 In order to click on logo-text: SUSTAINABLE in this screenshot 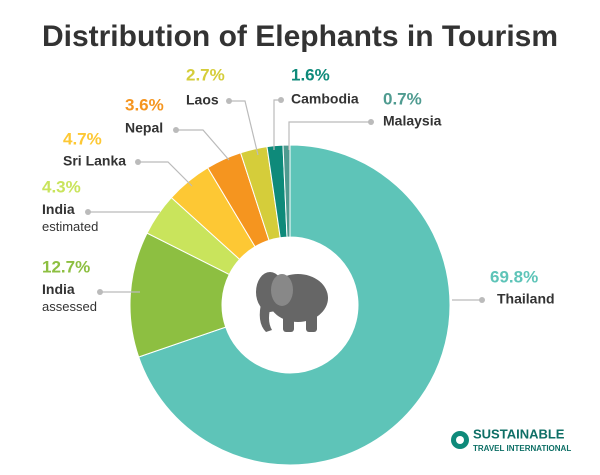, I will do `click(519, 433)`.